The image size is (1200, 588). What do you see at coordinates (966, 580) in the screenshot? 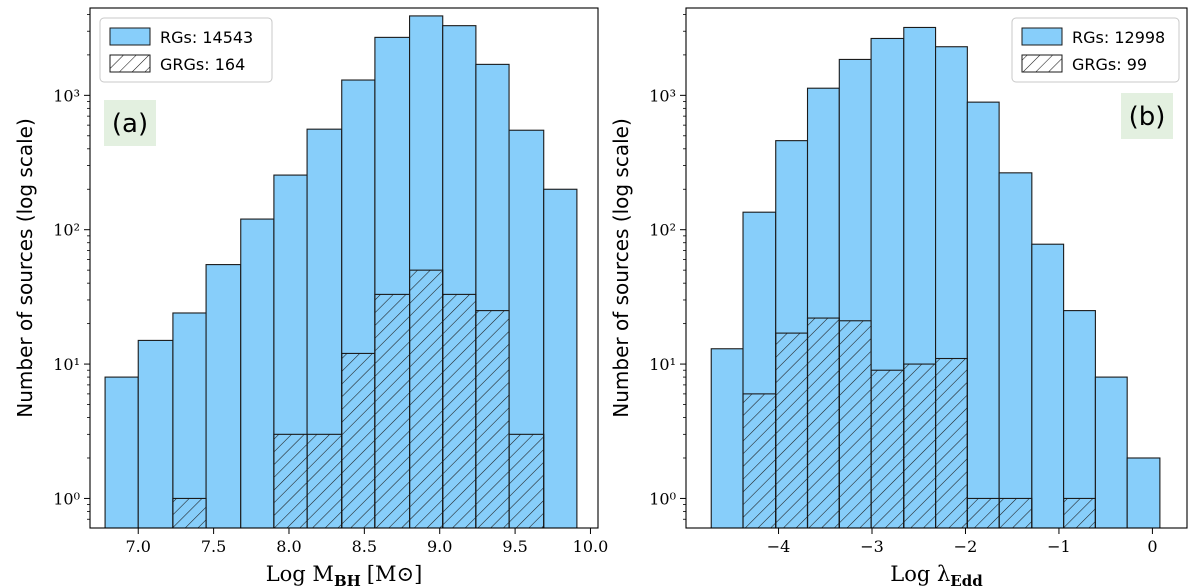
I see `x-axis-label-sub: Edd` at bounding box center [966, 580].